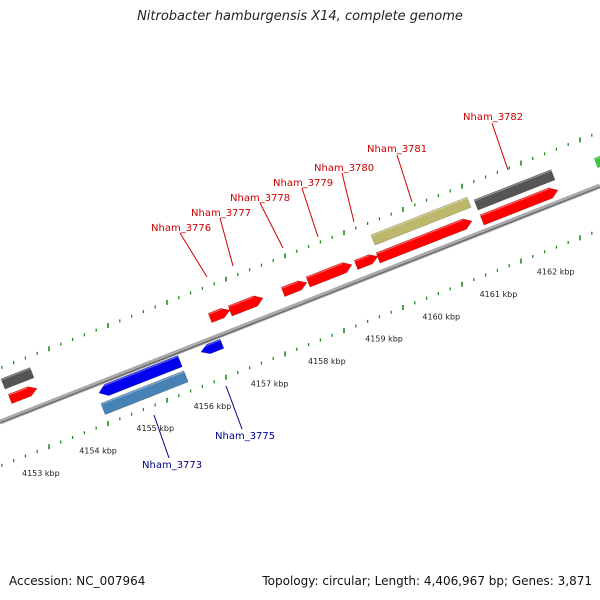 The image size is (600, 600). What do you see at coordinates (172, 465) in the screenshot?
I see `gene-label-nham-3773: Nham_3773` at bounding box center [172, 465].